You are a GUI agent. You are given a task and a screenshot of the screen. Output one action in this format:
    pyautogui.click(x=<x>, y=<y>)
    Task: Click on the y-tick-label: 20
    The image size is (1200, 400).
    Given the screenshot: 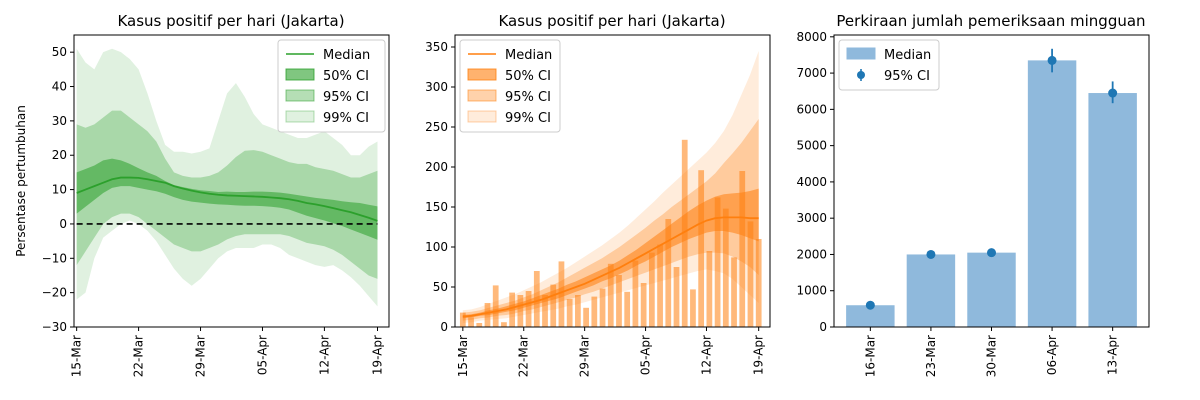 What is the action you would take?
    pyautogui.click(x=59, y=155)
    